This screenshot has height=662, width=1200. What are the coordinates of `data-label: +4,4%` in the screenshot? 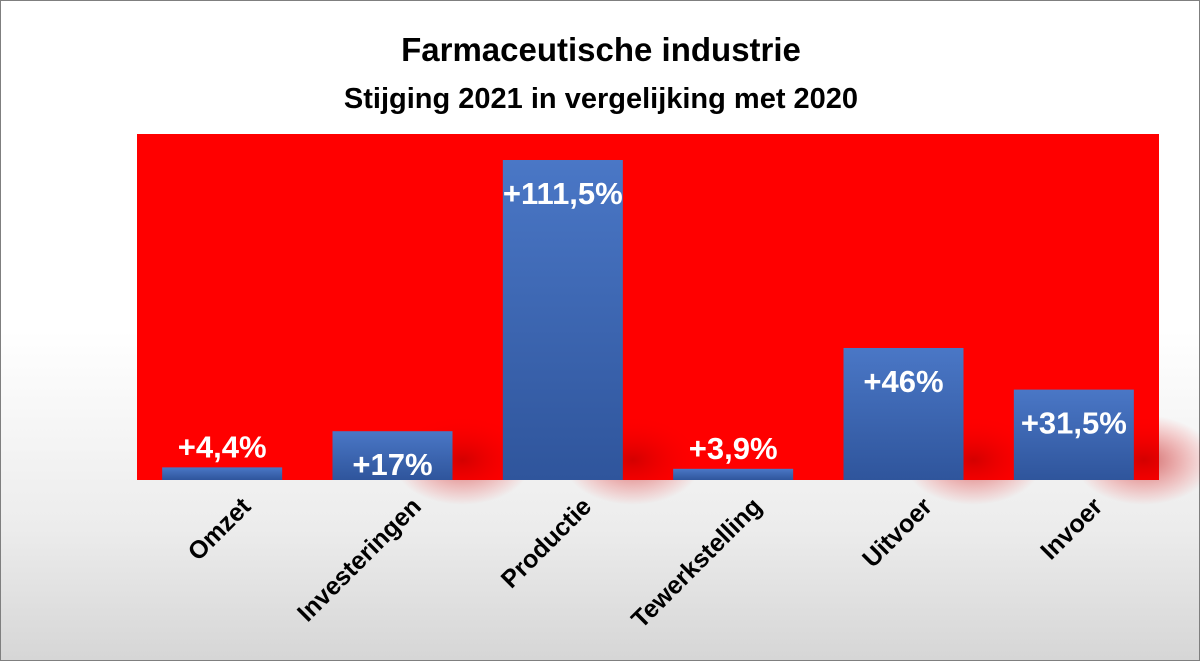 It's located at (222, 446).